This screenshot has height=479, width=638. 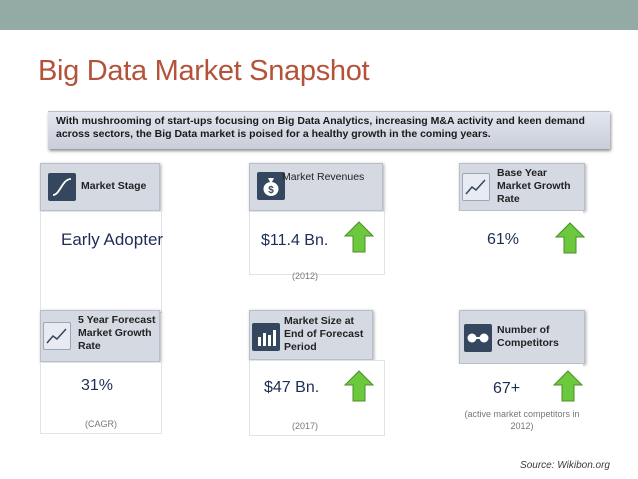 What do you see at coordinates (62, 187) in the screenshot?
I see `s-curve-icon` at bounding box center [62, 187].